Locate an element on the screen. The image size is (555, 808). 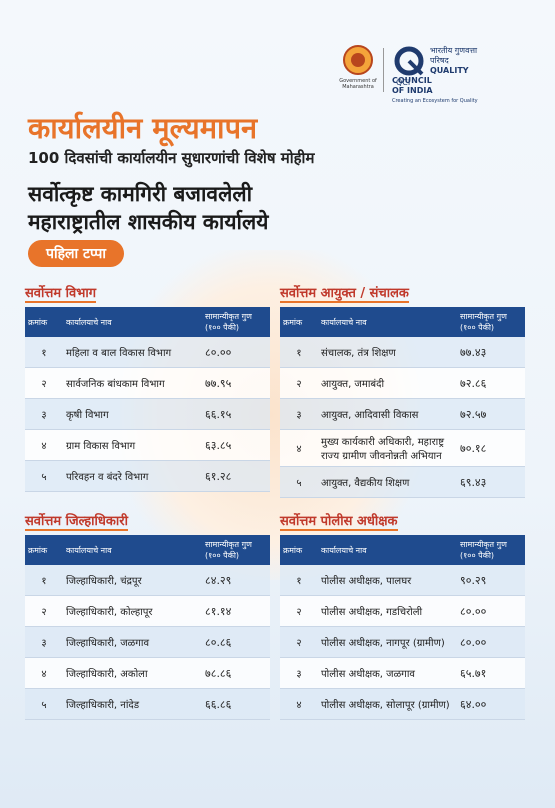
qci-name: QUALITY COUNCIL is located at coordinates (430, 75).